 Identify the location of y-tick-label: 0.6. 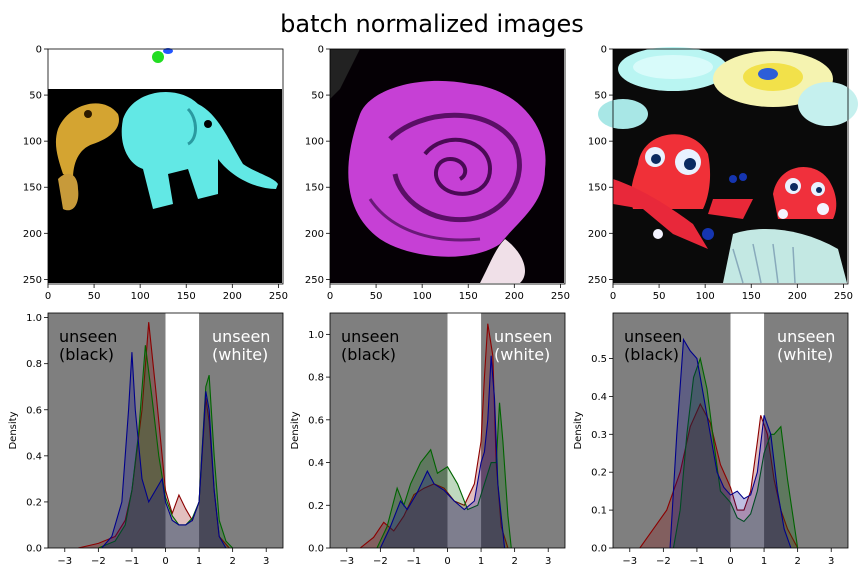
(316, 420).